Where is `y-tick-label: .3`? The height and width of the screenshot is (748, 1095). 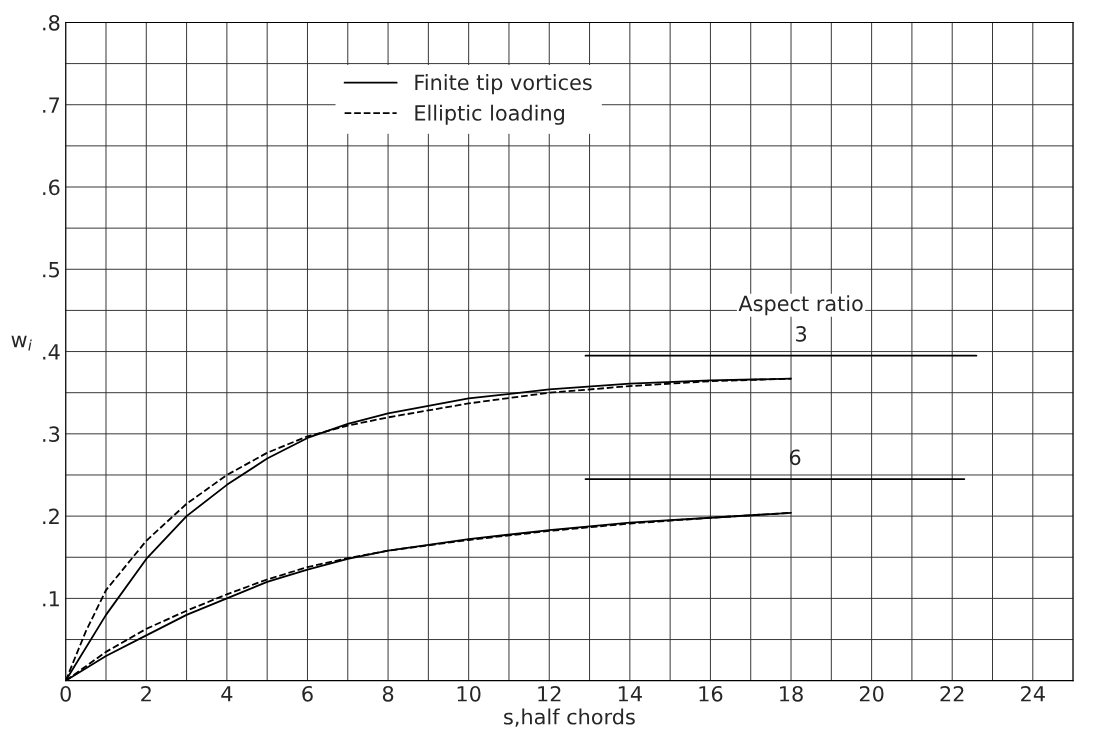
y-tick-label: .3 is located at coordinates (51, 434).